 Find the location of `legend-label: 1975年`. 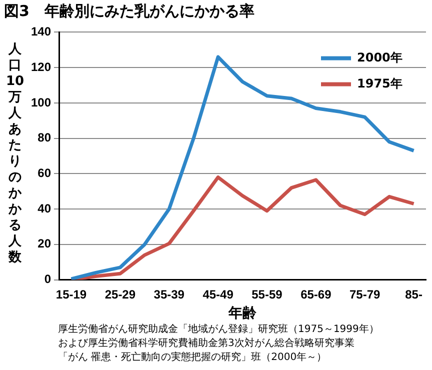

legend-label: 1975年 is located at coordinates (379, 83).